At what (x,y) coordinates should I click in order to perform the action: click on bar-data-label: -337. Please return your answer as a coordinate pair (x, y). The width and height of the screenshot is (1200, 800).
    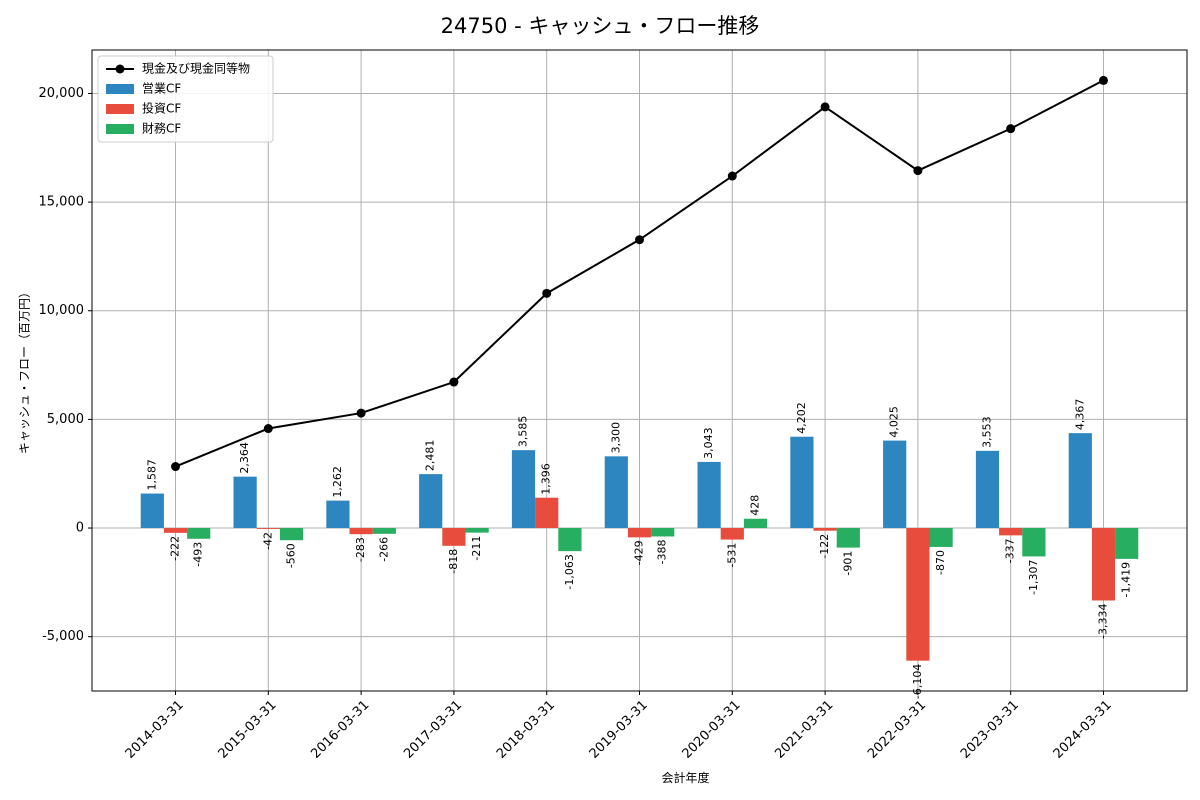
    Looking at the image, I should click on (1010, 550).